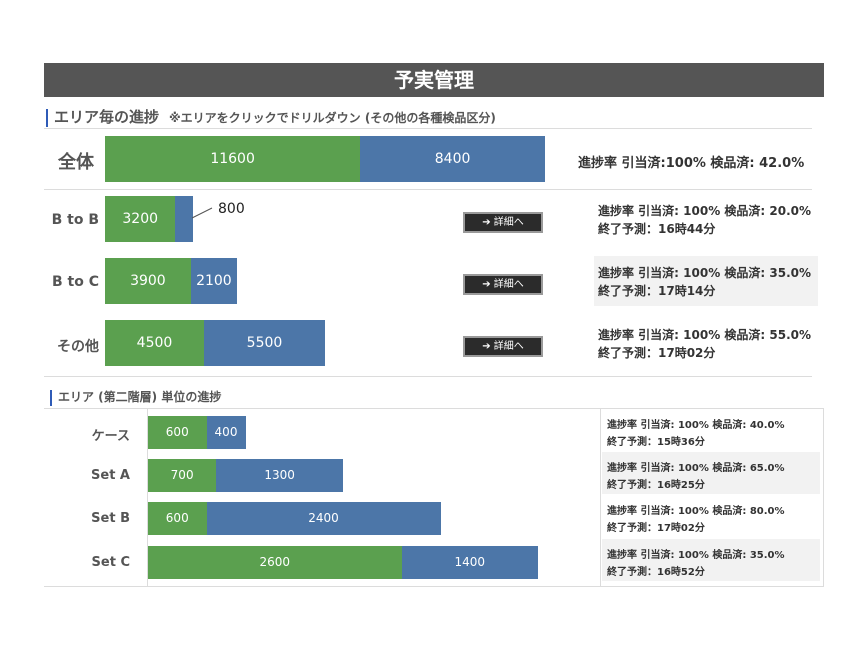 This screenshot has width=865, height=649. What do you see at coordinates (706, 219) in the screenshot?
I see `stat-box: 進捗率 引当済: 100% 検品済: 20.0% 終了予測：16時44分` at bounding box center [706, 219].